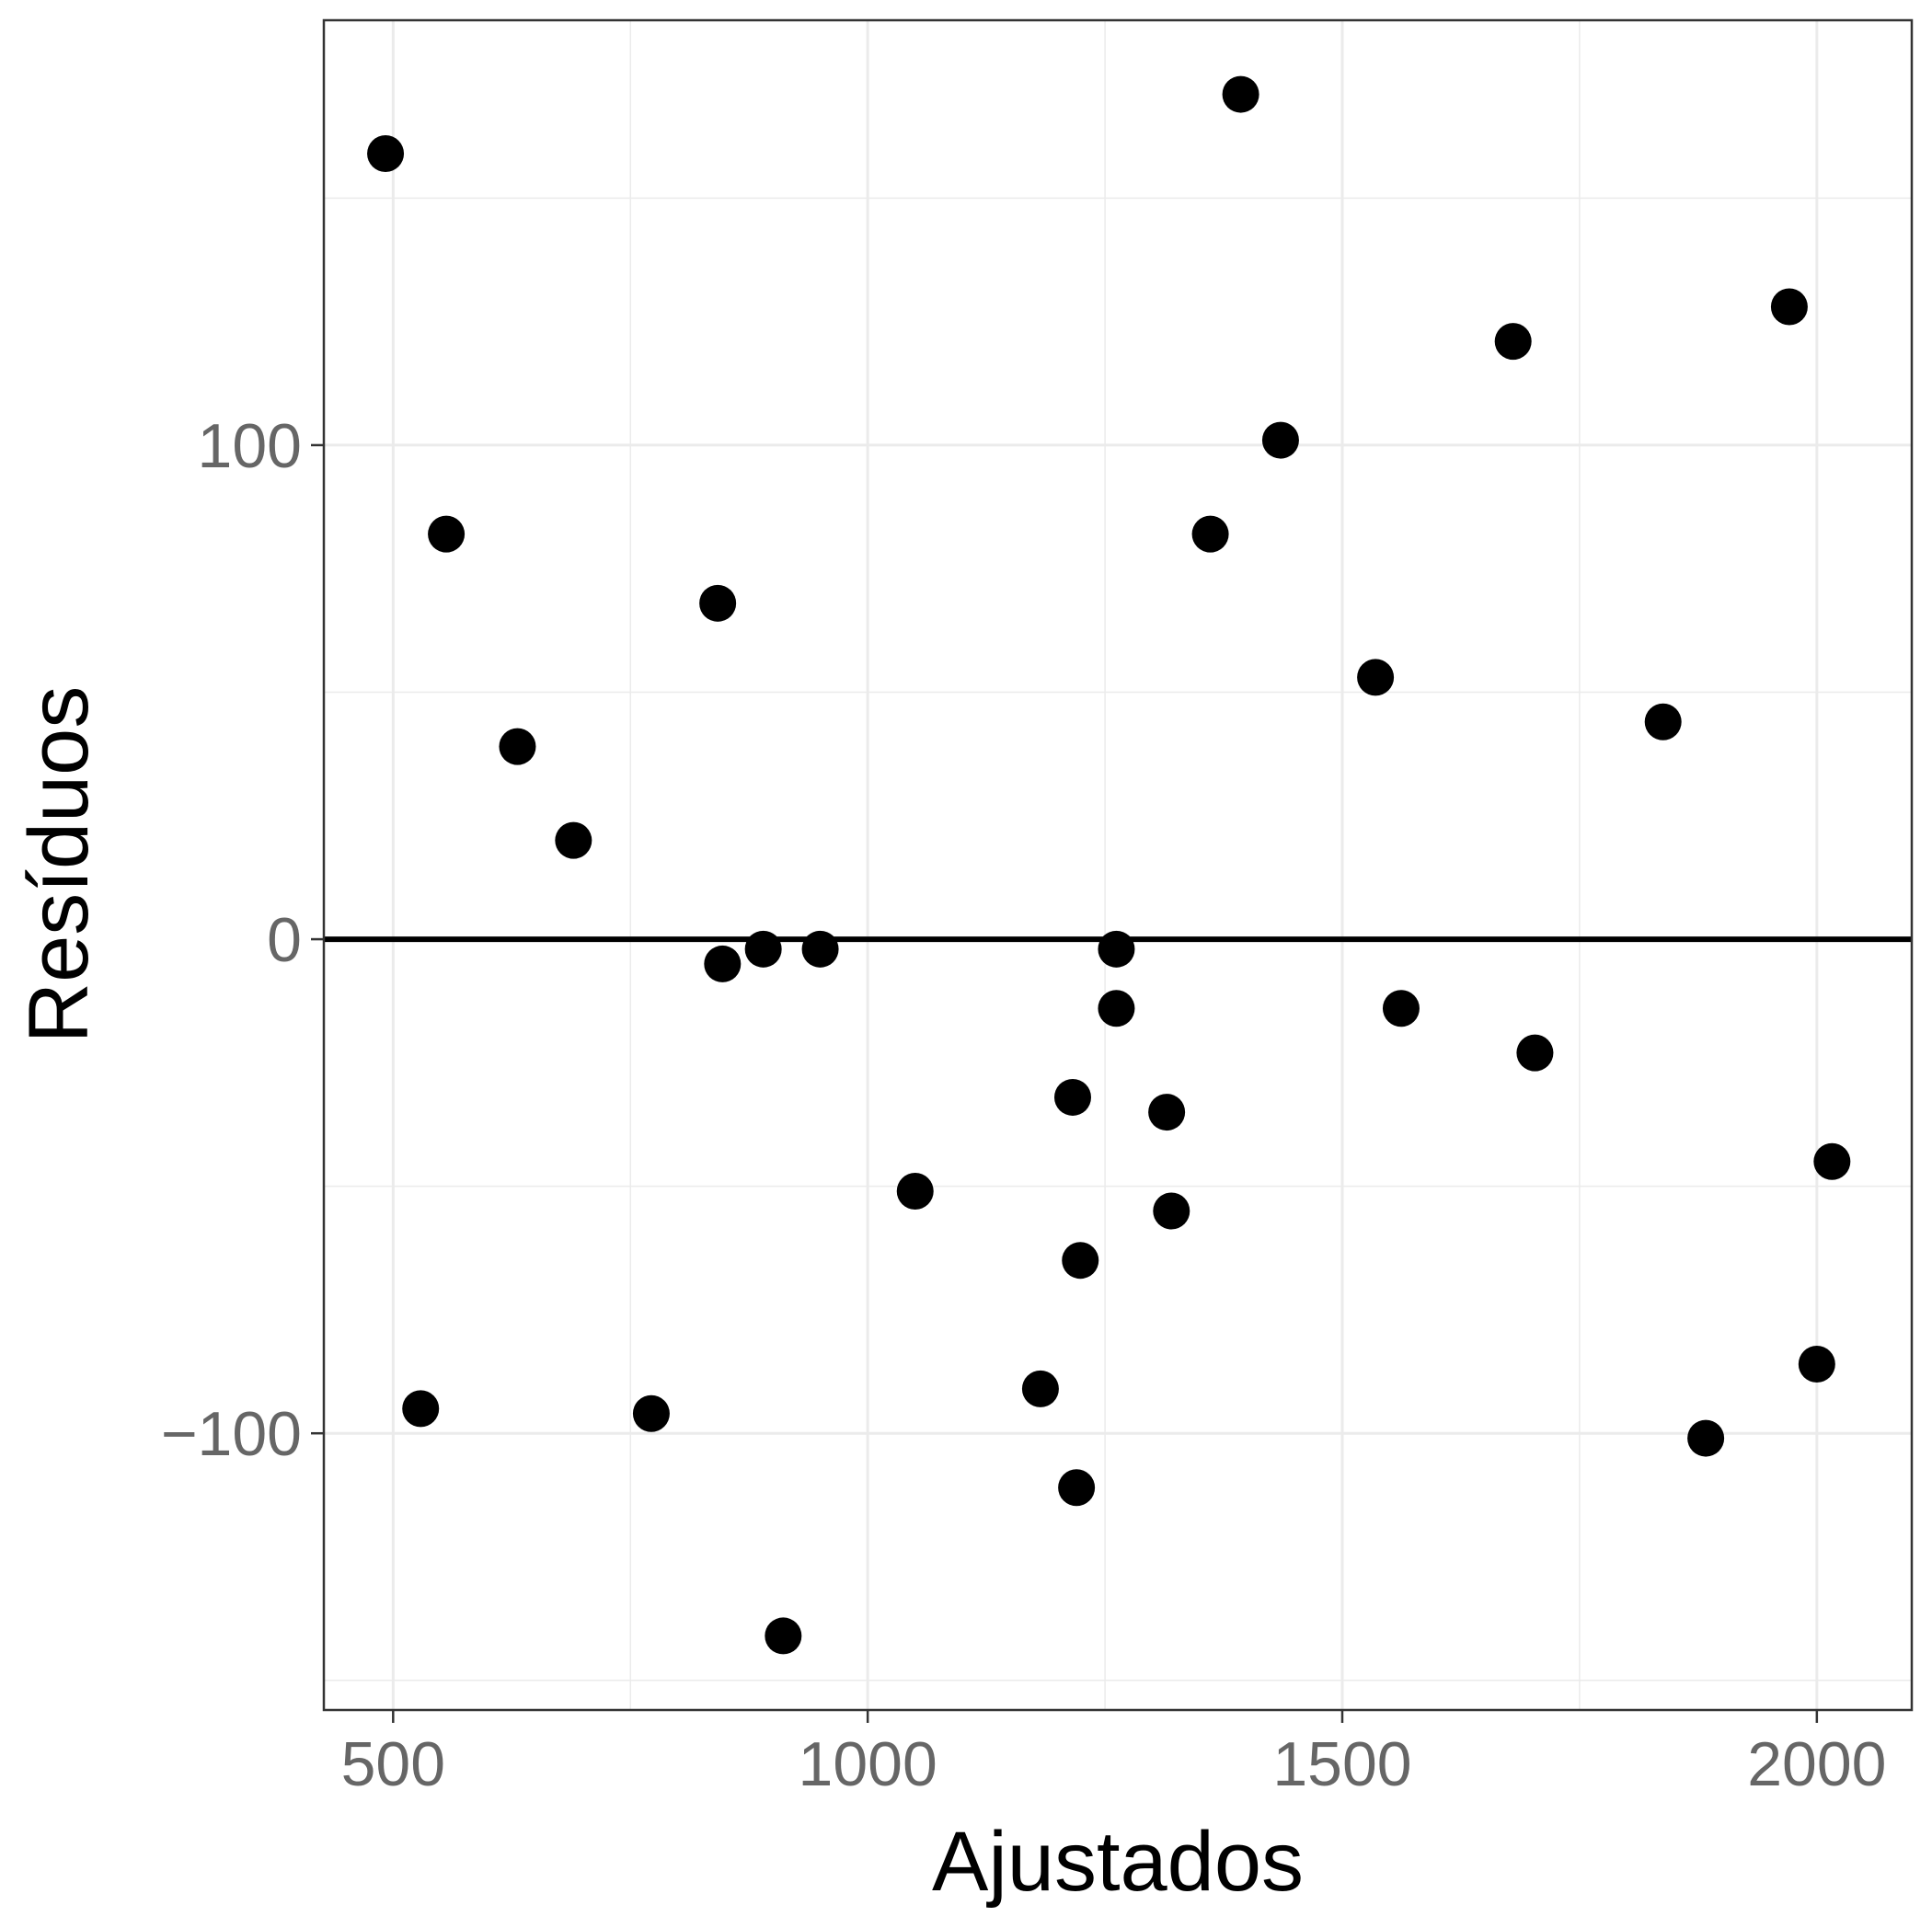  Describe the element at coordinates (393, 1764) in the screenshot. I see `x-tick-label: 500` at that location.